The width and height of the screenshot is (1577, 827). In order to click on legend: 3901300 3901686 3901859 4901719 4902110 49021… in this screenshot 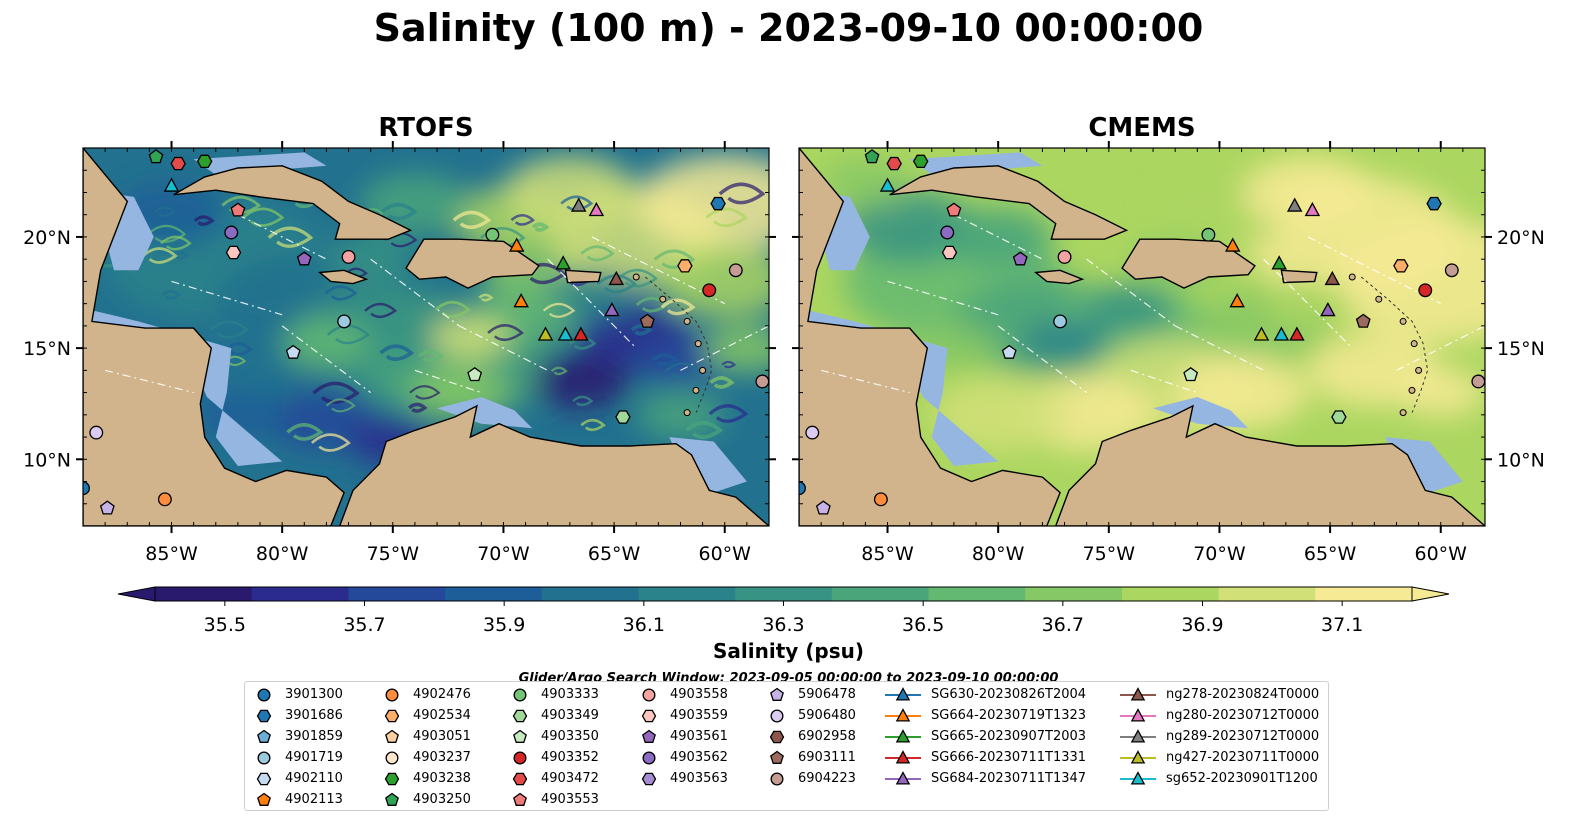, I will do `click(786, 746)`.